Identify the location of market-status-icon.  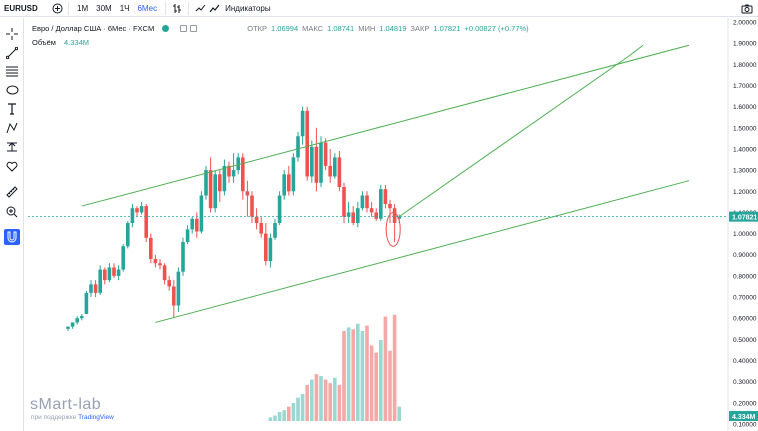
(166, 28).